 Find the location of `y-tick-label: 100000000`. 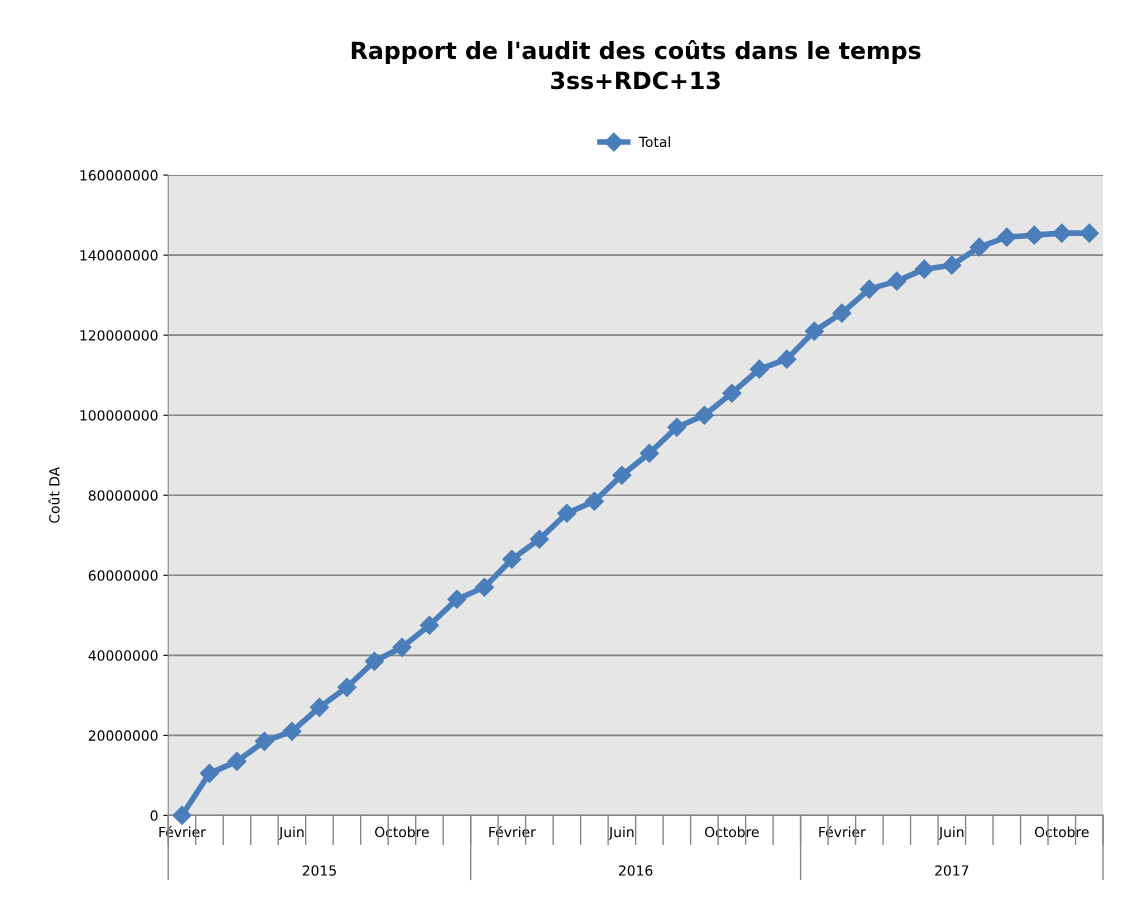

y-tick-label: 100000000 is located at coordinates (119, 415).